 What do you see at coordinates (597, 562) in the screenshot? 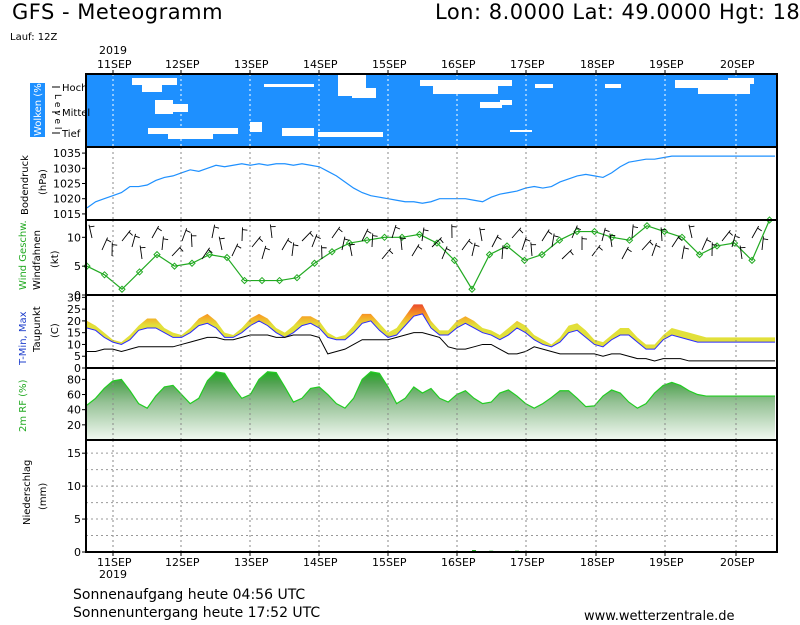
I see `day-label-bottom: 18SEP` at bounding box center [597, 562].